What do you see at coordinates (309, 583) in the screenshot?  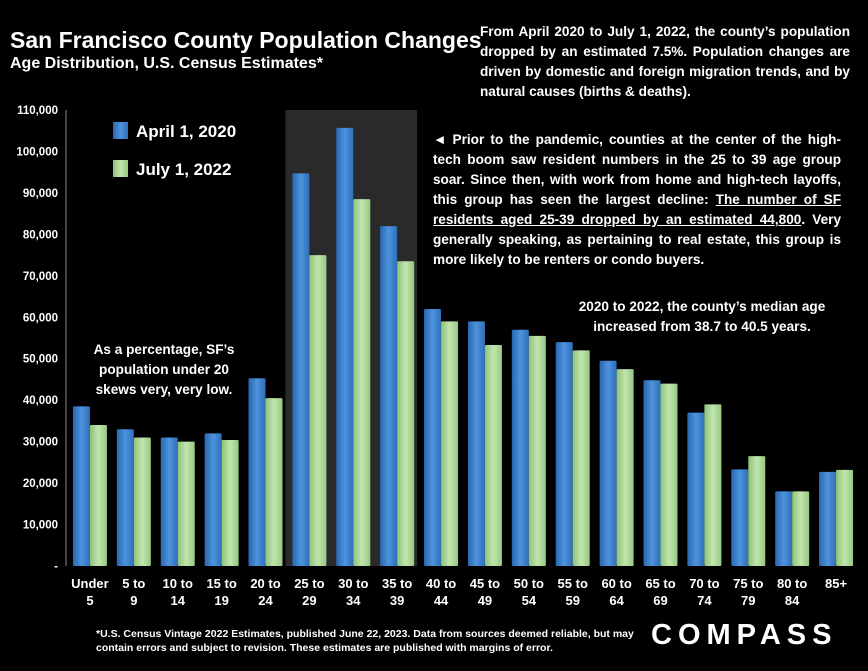 I see `x-tick-label: 25 to` at bounding box center [309, 583].